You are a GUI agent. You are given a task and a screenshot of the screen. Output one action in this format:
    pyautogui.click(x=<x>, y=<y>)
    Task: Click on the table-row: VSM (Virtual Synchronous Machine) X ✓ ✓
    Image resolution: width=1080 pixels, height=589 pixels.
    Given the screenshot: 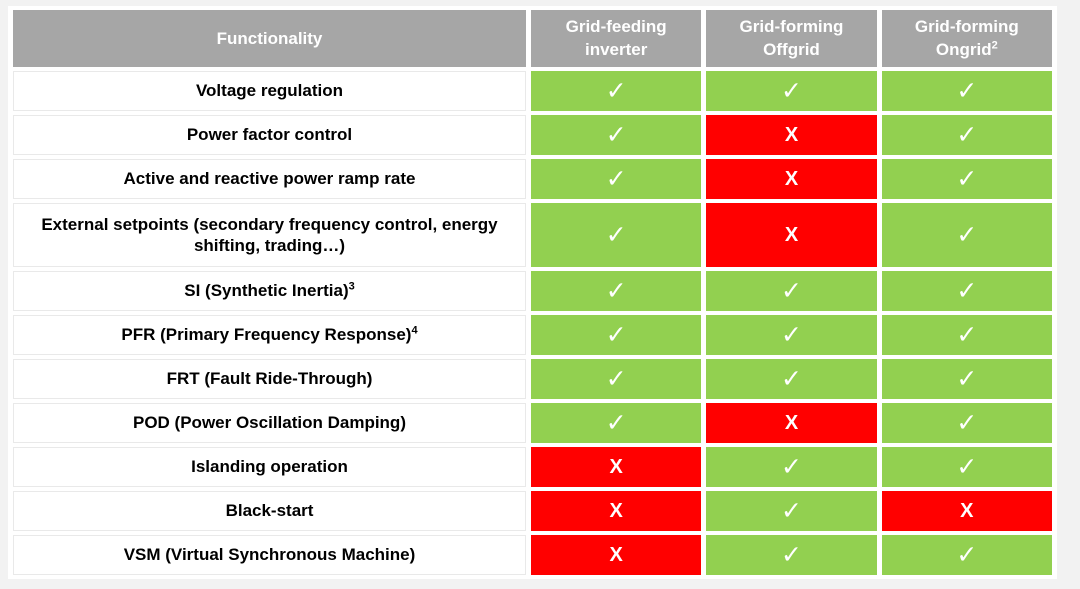 What is the action you would take?
    pyautogui.click(x=532, y=555)
    